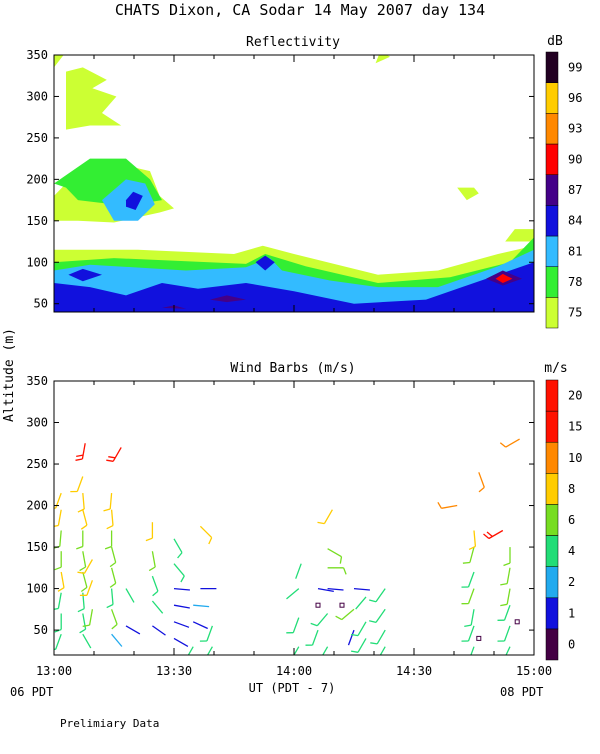 This screenshot has height=754, width=600. I want to click on wind-ytick-label: 350, so click(37, 381).